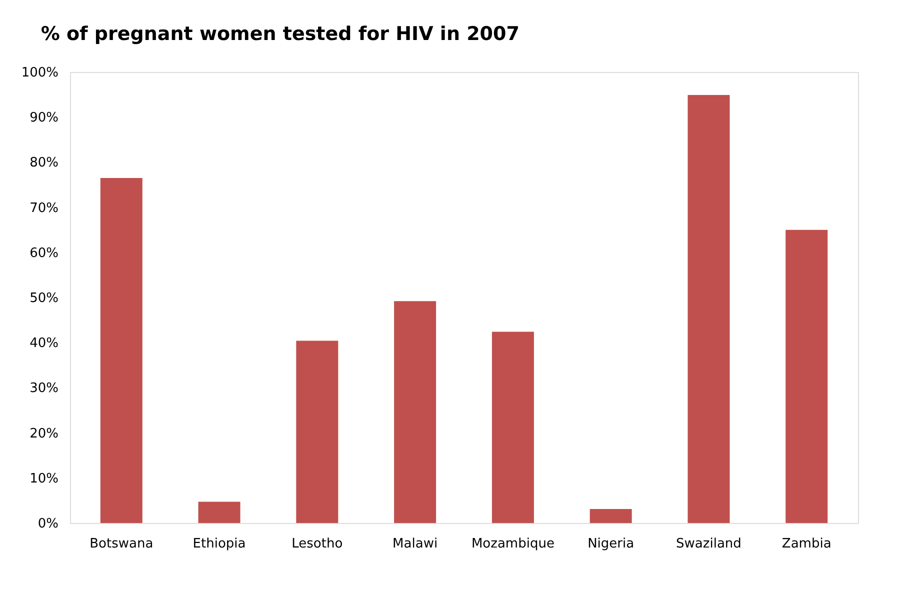 Image resolution: width=912 pixels, height=599 pixels. Describe the element at coordinates (512, 544) in the screenshot. I see `x-tick-label: Mozambique` at that location.